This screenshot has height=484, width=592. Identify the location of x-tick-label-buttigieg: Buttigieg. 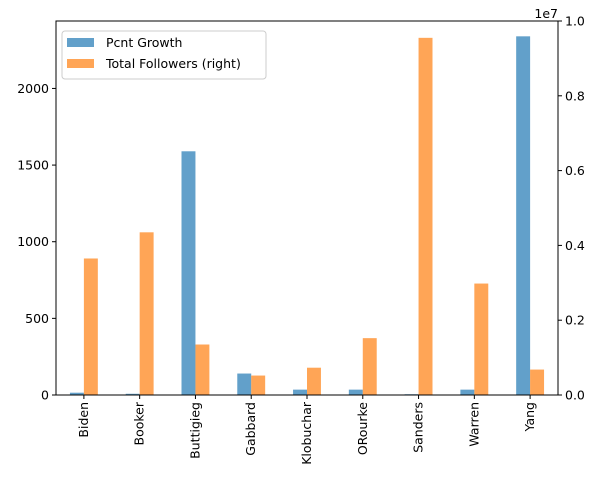
(194, 430).